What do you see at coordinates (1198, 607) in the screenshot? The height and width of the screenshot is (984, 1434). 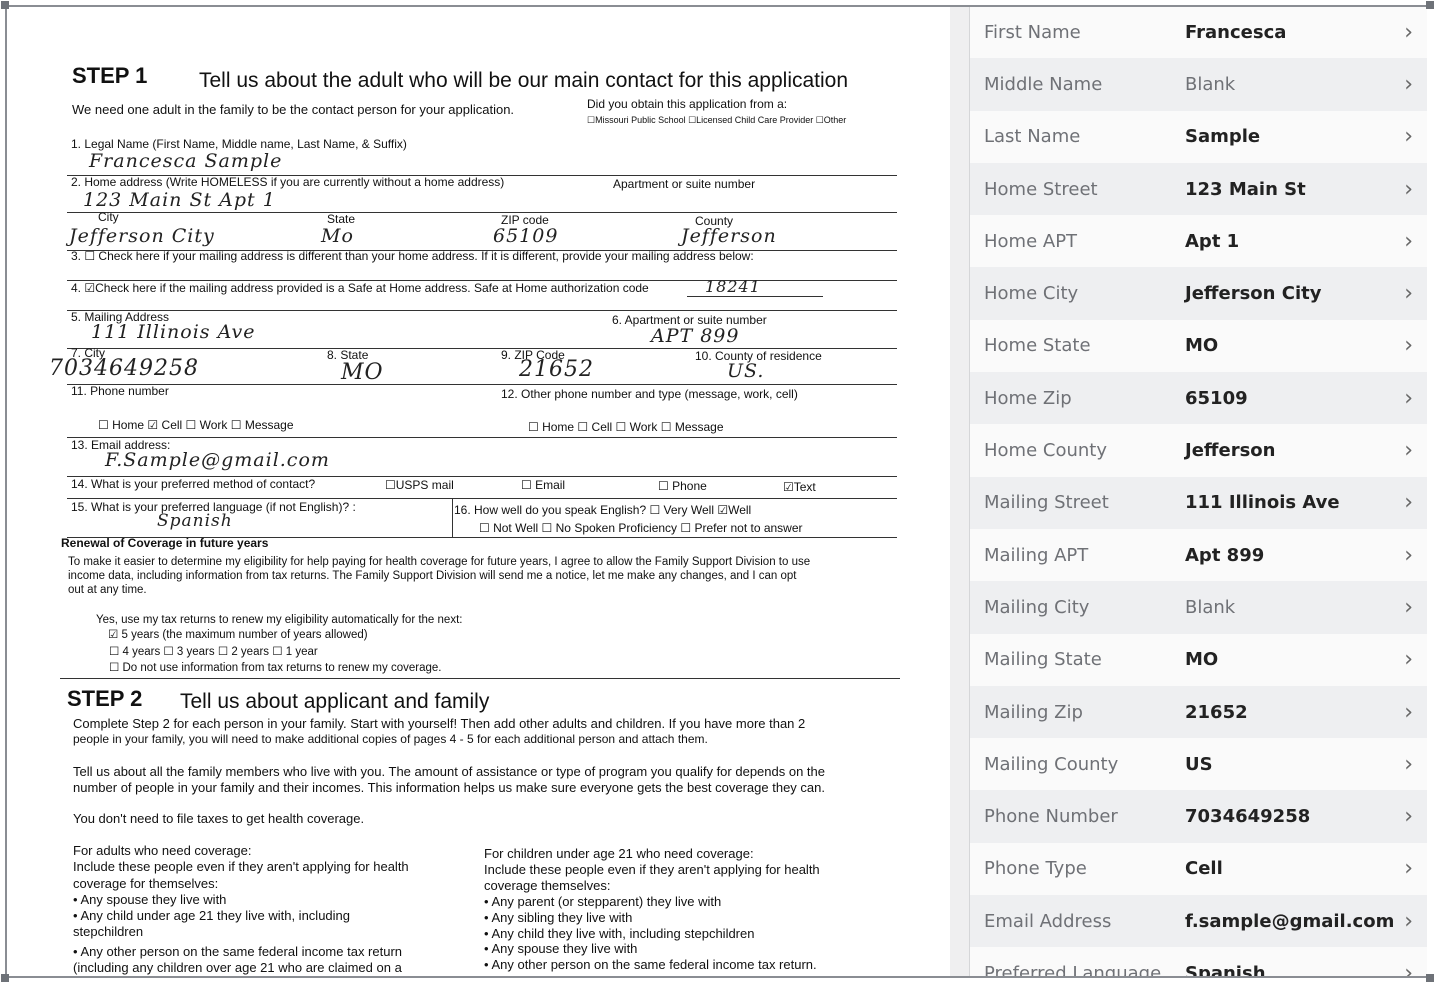 I see `field-row: Mailing City Blank ›` at bounding box center [1198, 607].